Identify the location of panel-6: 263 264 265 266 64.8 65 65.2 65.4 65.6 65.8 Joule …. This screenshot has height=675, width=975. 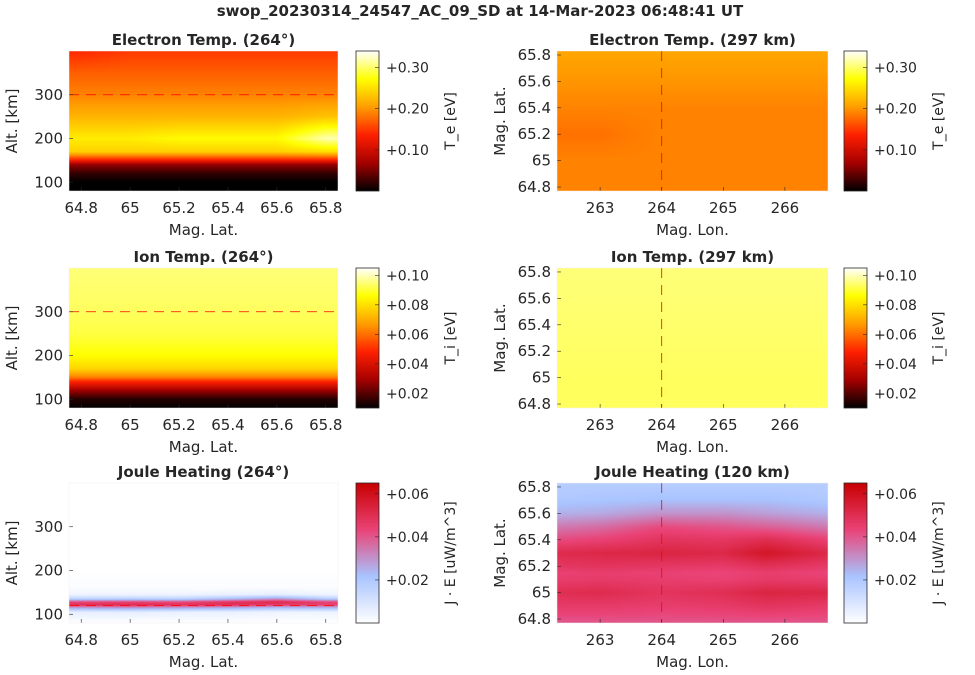
(719, 567).